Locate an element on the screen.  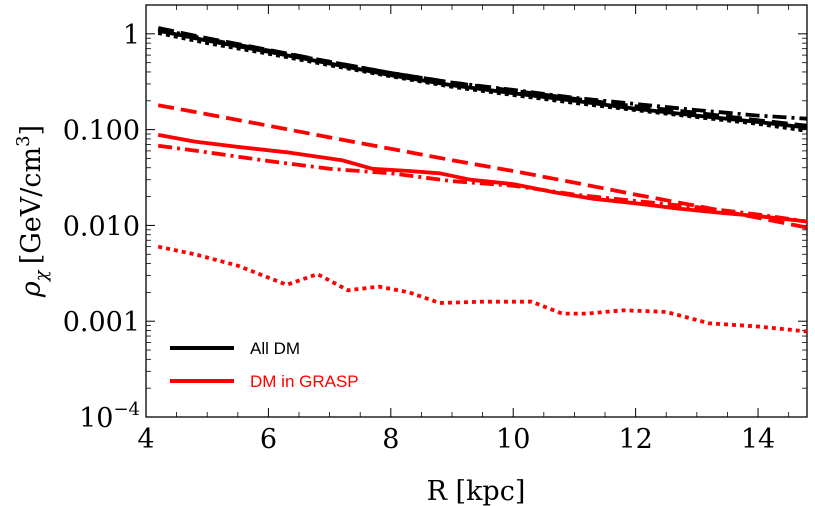
y-axis-label: ρχ [GeV/cm3] is located at coordinates (32, 211).